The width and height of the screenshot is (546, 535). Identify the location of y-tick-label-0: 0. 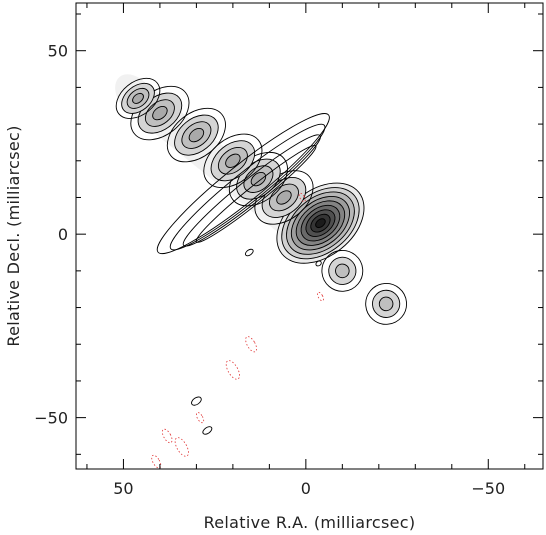
(63, 234).